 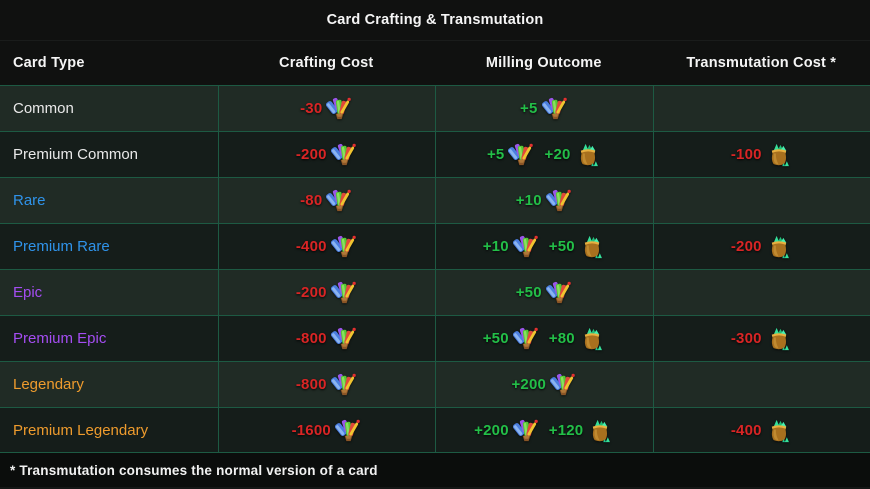 I want to click on table-row: Premium Epic -800 +50 +80 -300, so click(x=435, y=338).